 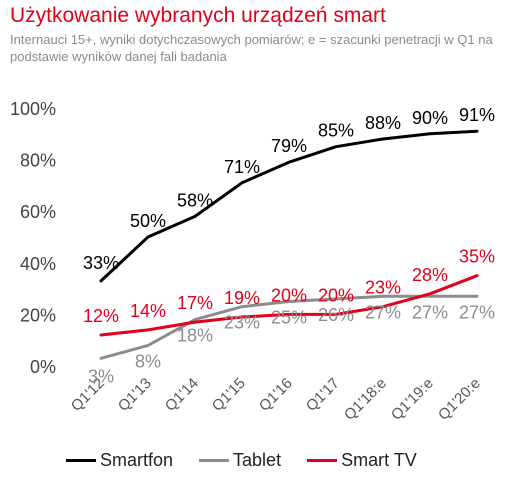 What do you see at coordinates (289, 146) in the screenshot?
I see `data-label-smartfon: 79%` at bounding box center [289, 146].